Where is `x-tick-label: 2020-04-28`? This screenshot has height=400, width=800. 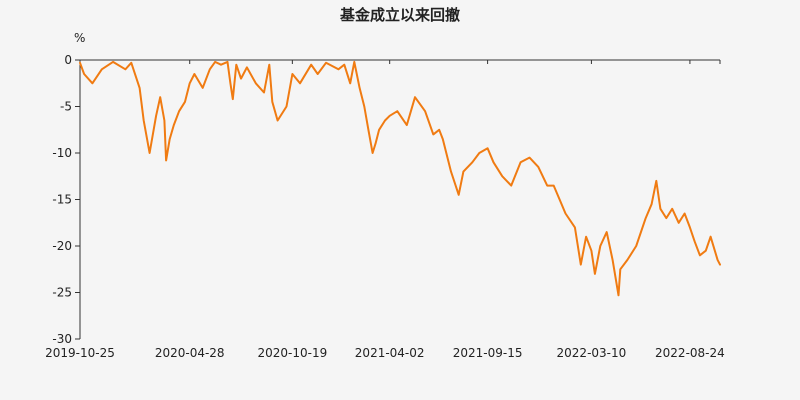
x-tick-label: 2020-04-28 is located at coordinates (190, 353).